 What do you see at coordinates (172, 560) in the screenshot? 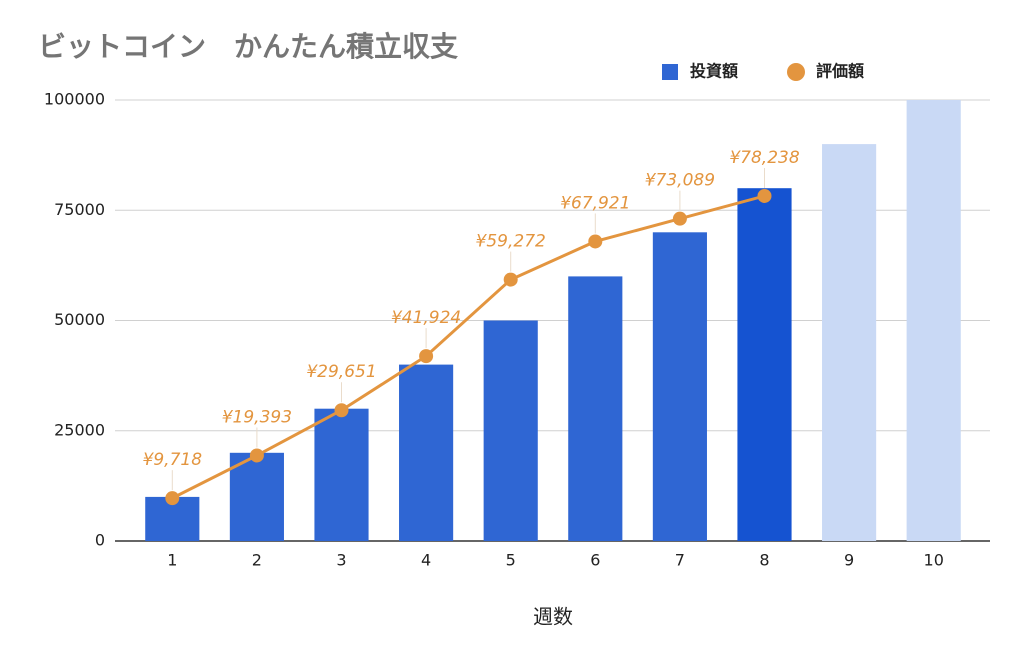
I see `x-tick-label: 1` at bounding box center [172, 560].